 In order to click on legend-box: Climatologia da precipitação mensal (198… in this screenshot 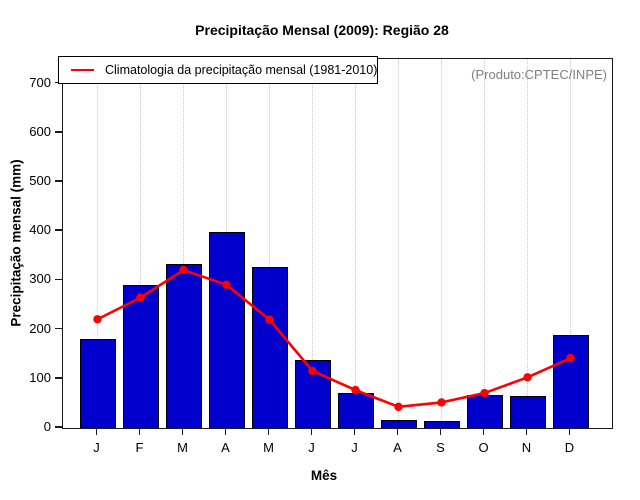, I will do `click(218, 70)`.